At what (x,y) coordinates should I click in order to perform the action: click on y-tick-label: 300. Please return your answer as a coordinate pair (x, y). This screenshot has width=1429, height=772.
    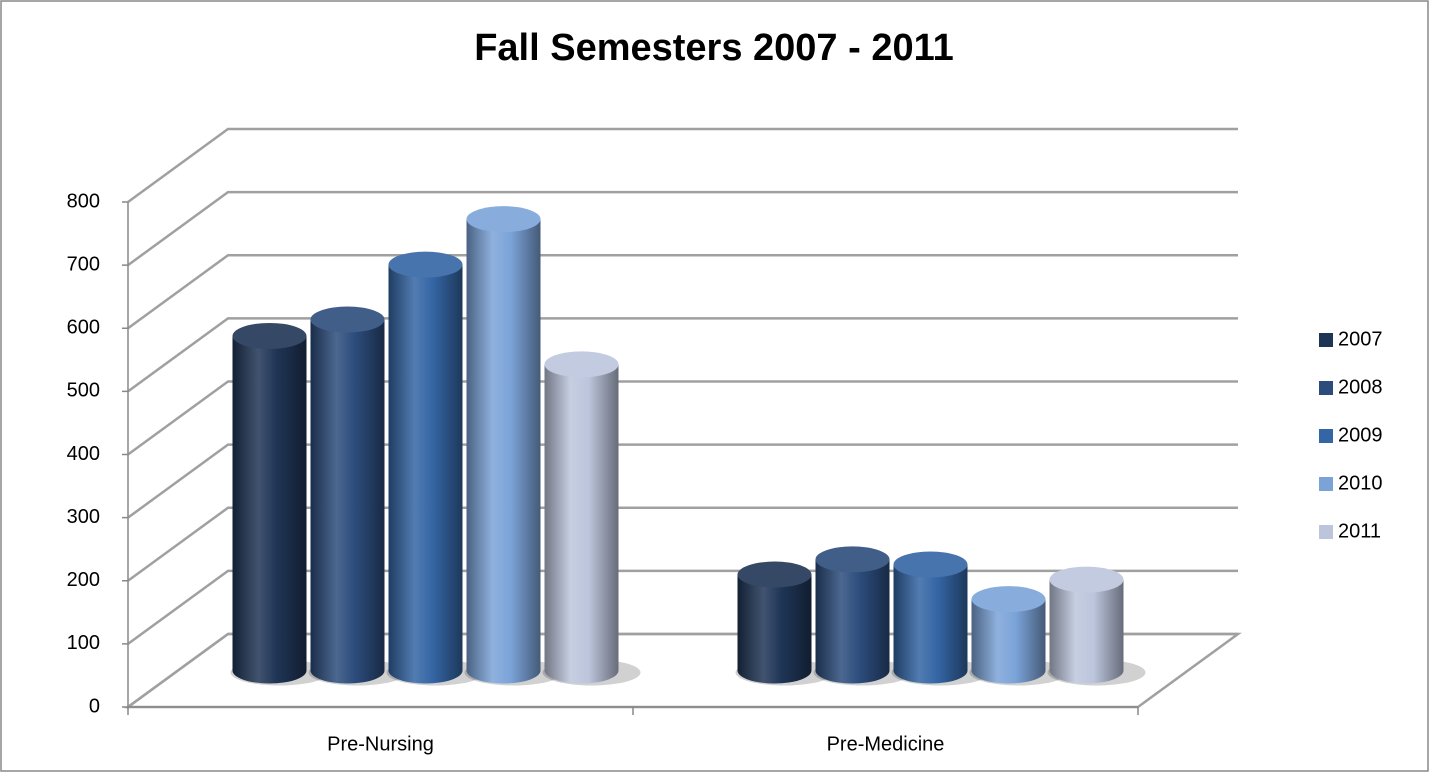
    Looking at the image, I should click on (83, 517).